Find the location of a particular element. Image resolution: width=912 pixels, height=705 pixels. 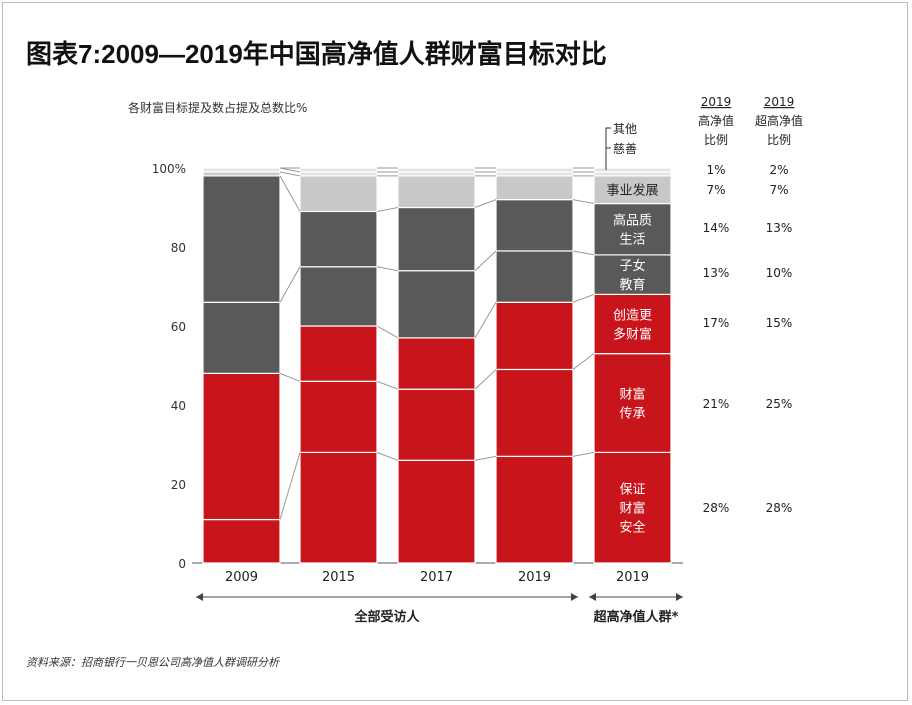

x-tick-label: 2009 is located at coordinates (241, 577).